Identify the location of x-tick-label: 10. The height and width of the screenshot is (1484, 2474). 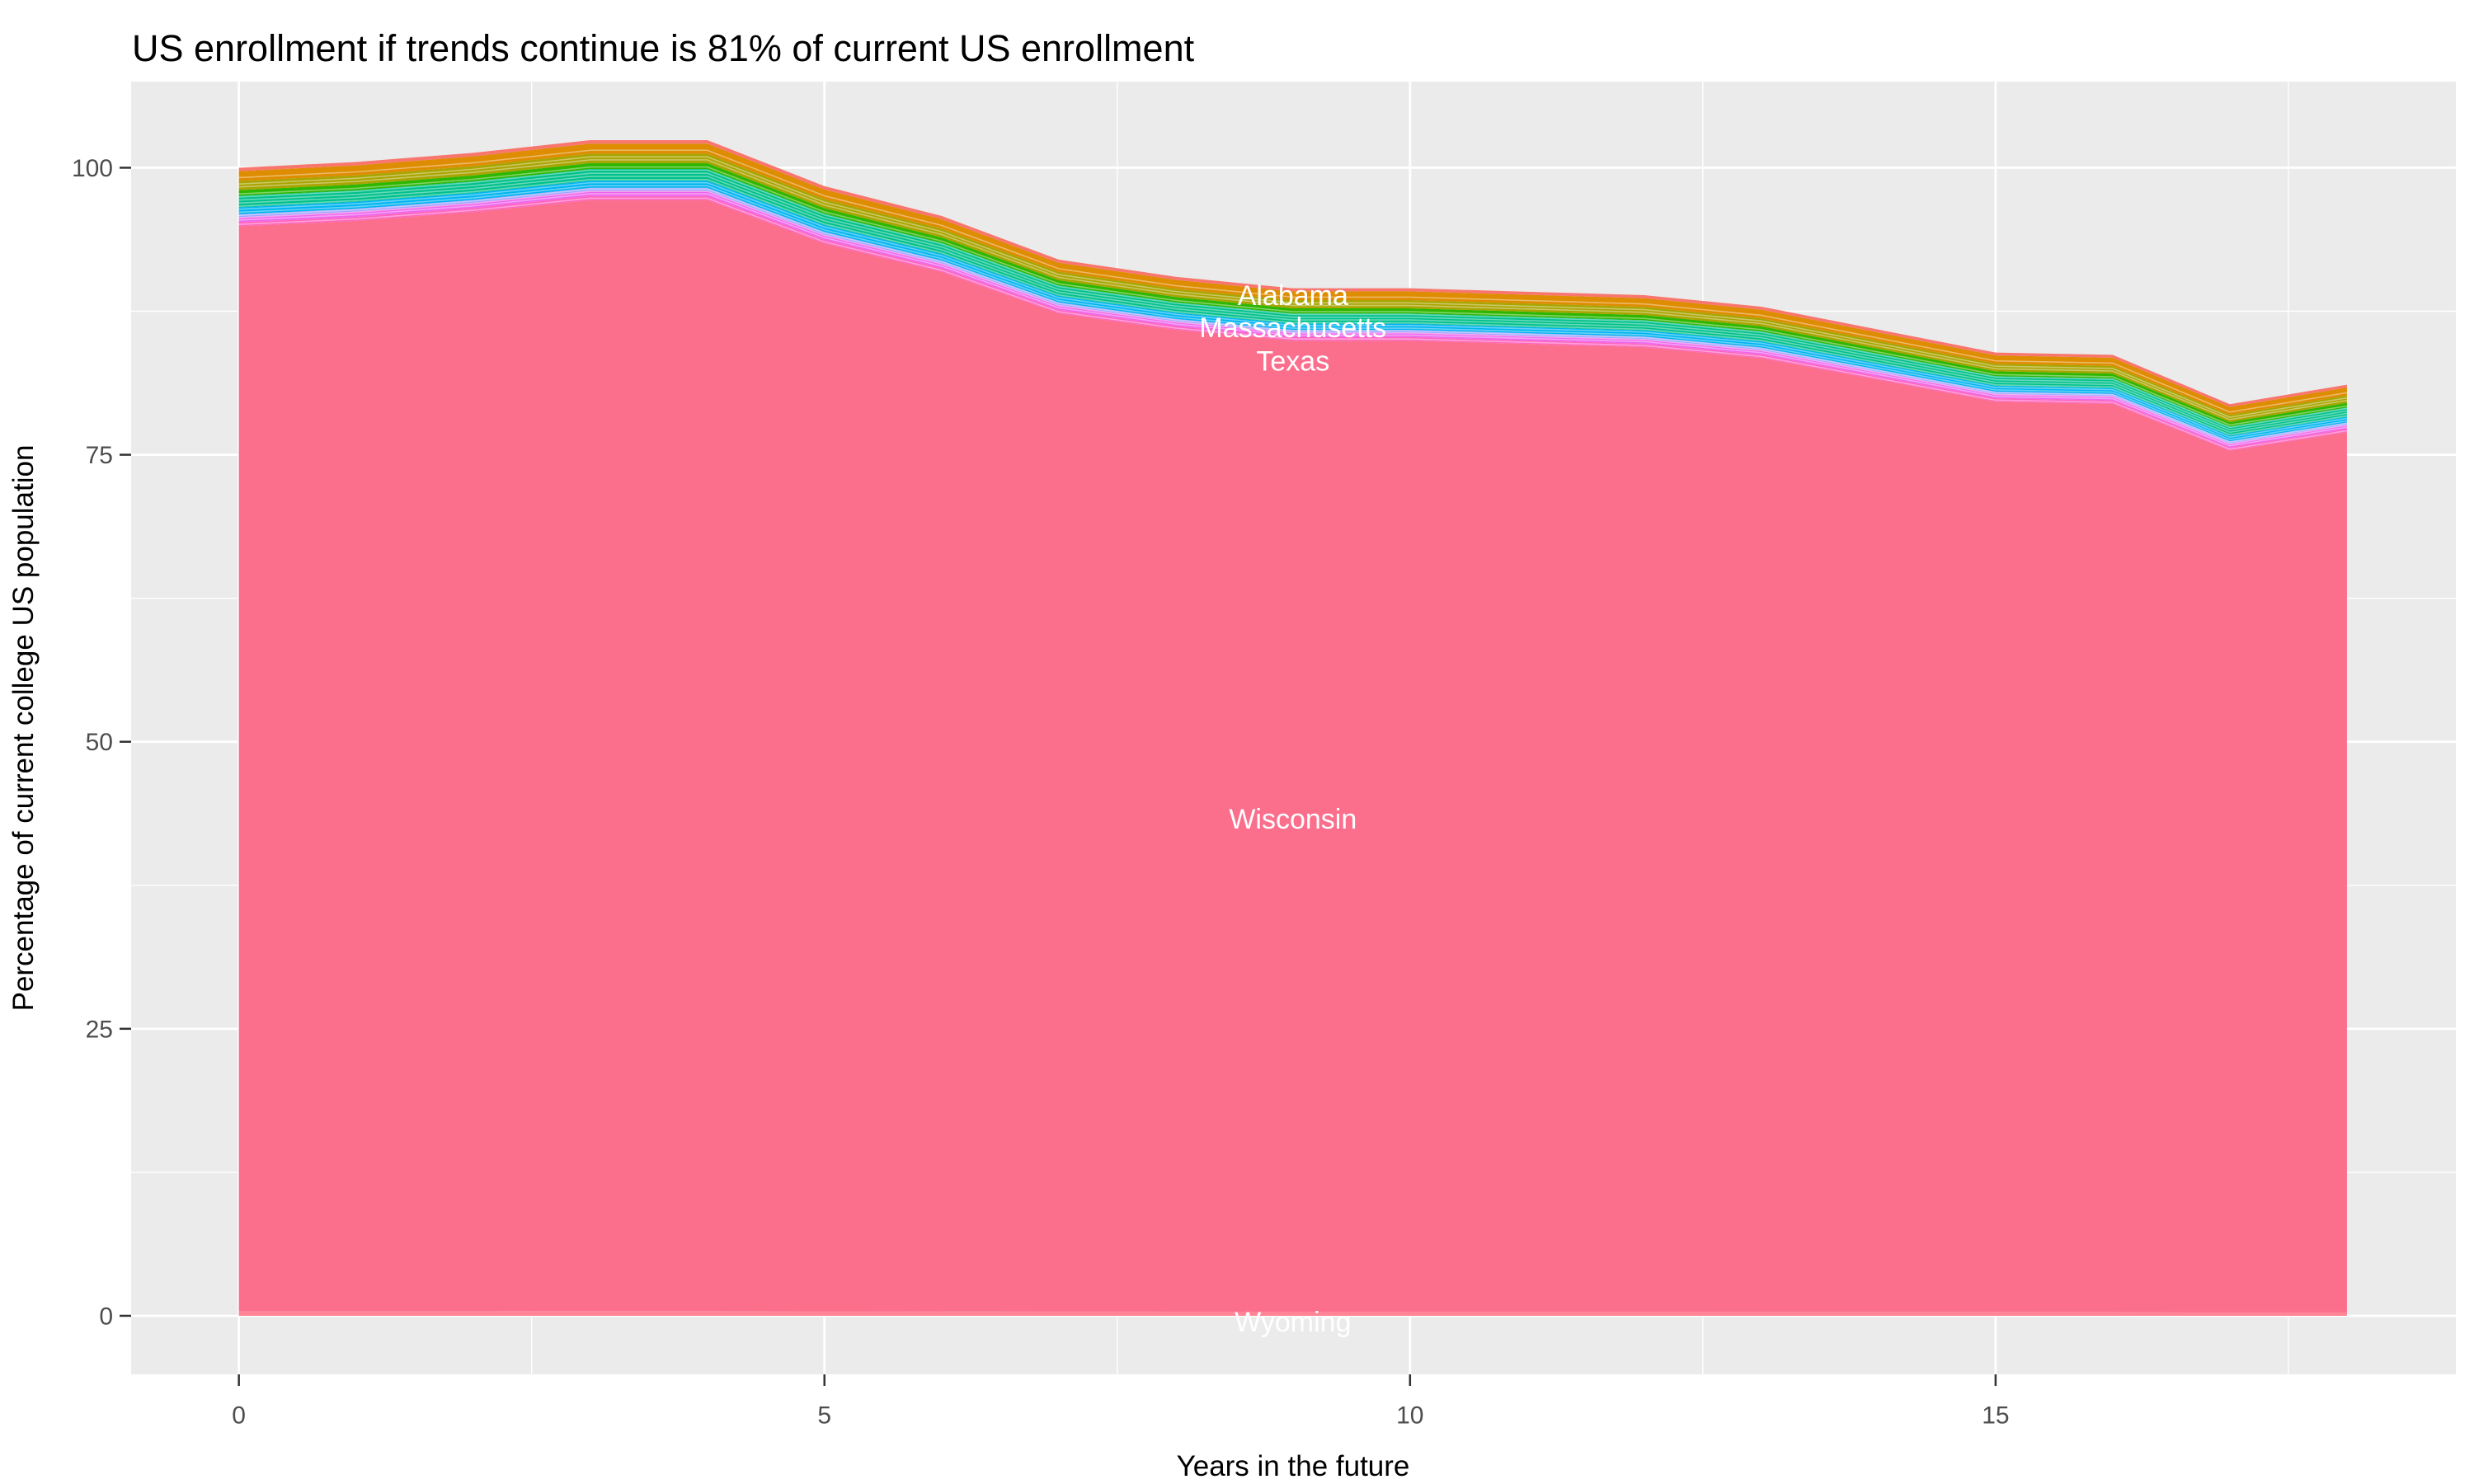
(1409, 1416).